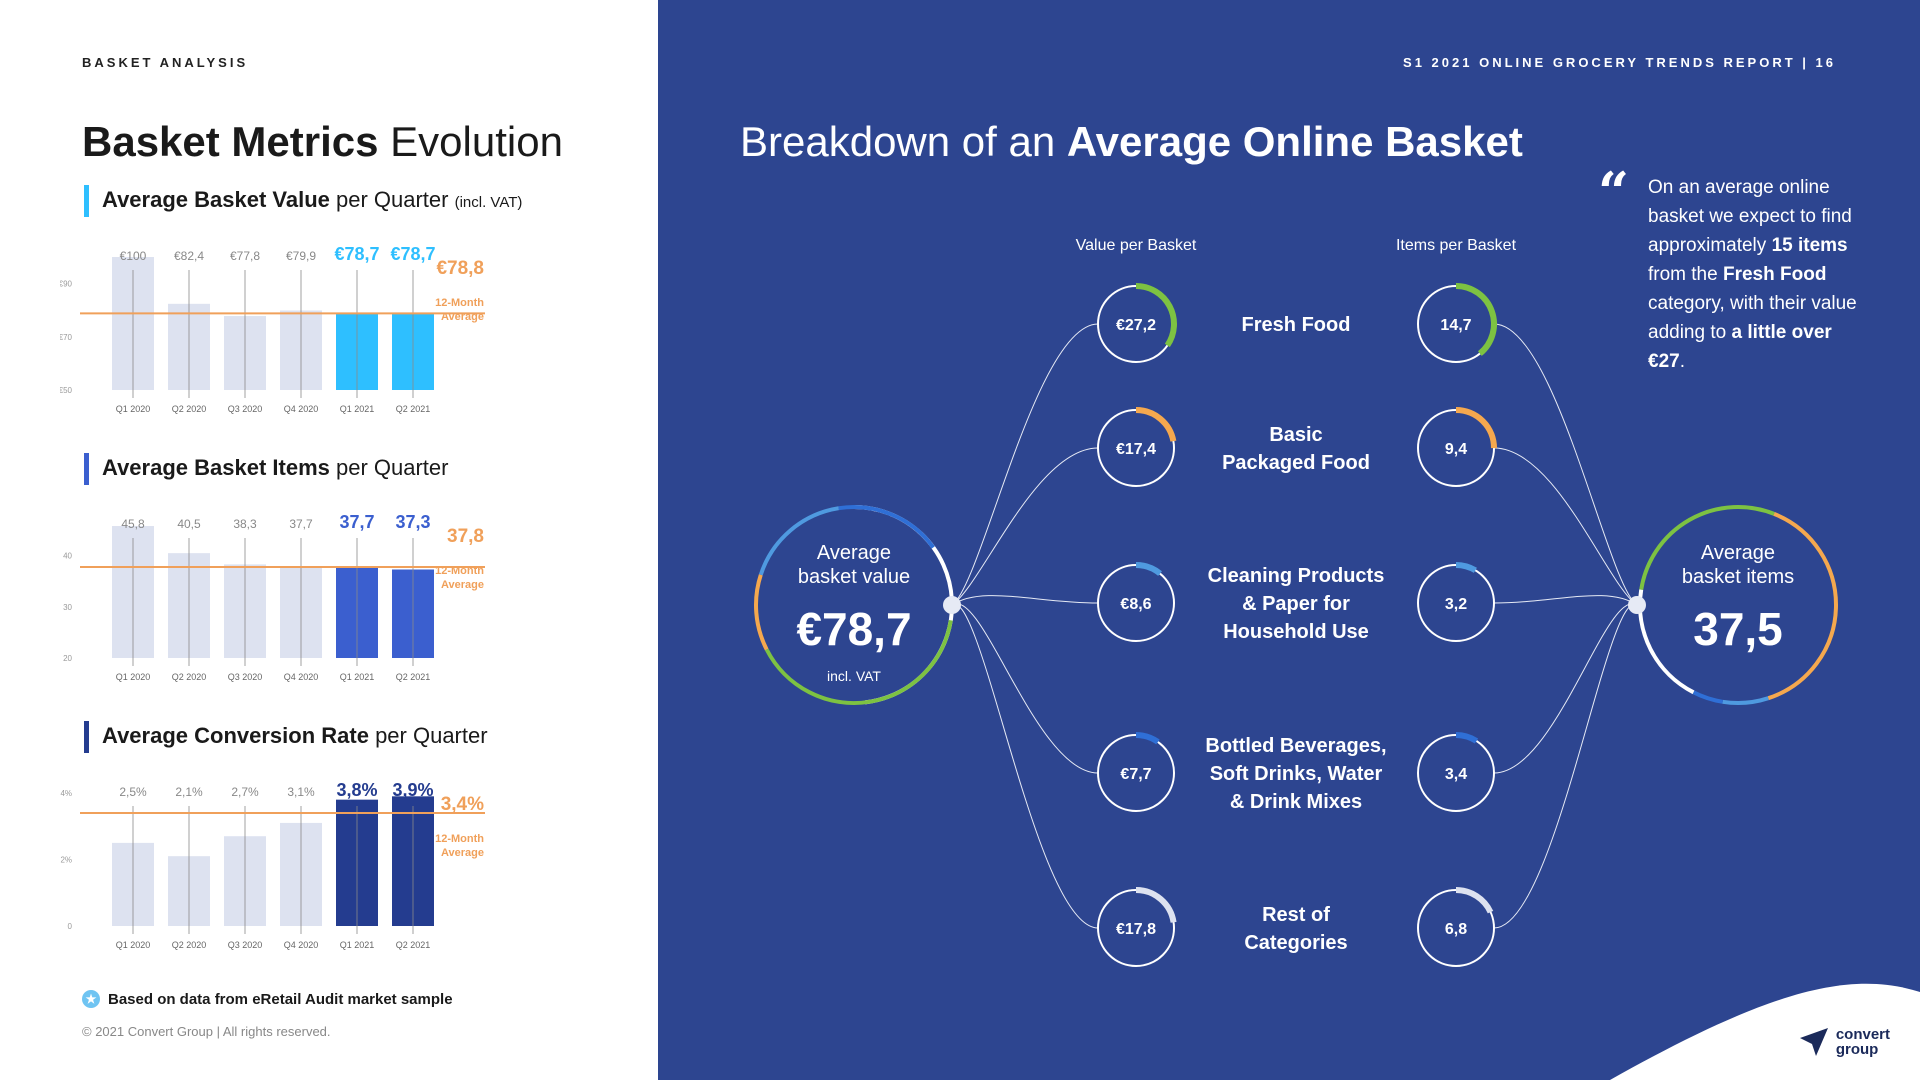 This screenshot has width=1920, height=1080. Describe the element at coordinates (470, 141) in the screenshot. I see `page-title-rest: Evolution` at that location.